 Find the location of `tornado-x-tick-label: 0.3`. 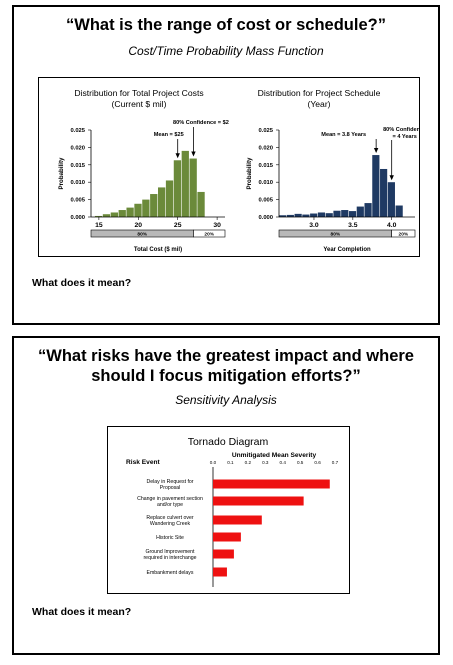

tornado-x-tick-label: 0.3 is located at coordinates (265, 462).